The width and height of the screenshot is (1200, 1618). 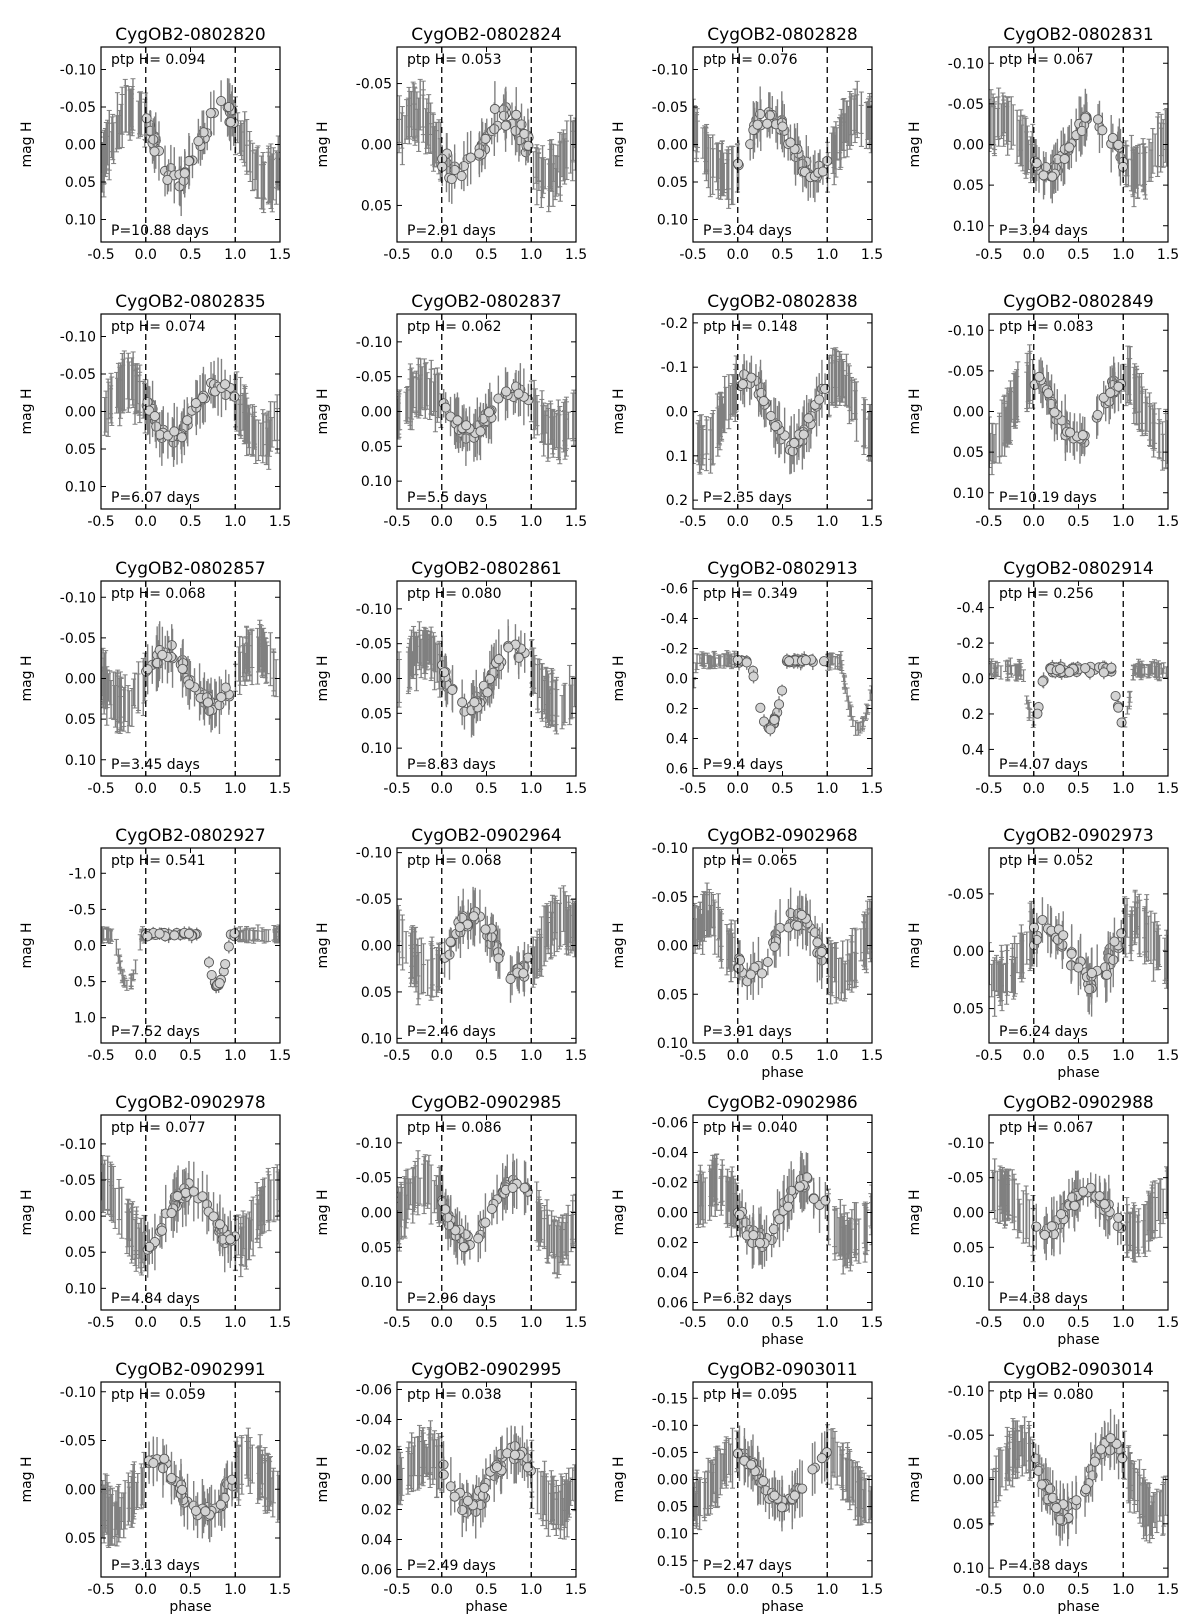 I want to click on panel-title: CygOB2-0802861, so click(x=486, y=569).